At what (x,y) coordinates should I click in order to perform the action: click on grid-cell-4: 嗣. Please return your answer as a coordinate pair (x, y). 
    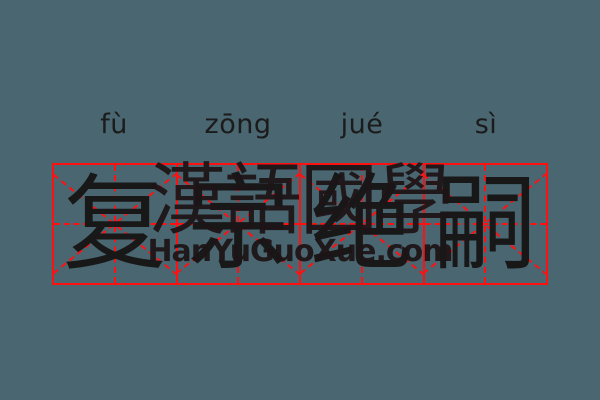
    Looking at the image, I should click on (485, 224).